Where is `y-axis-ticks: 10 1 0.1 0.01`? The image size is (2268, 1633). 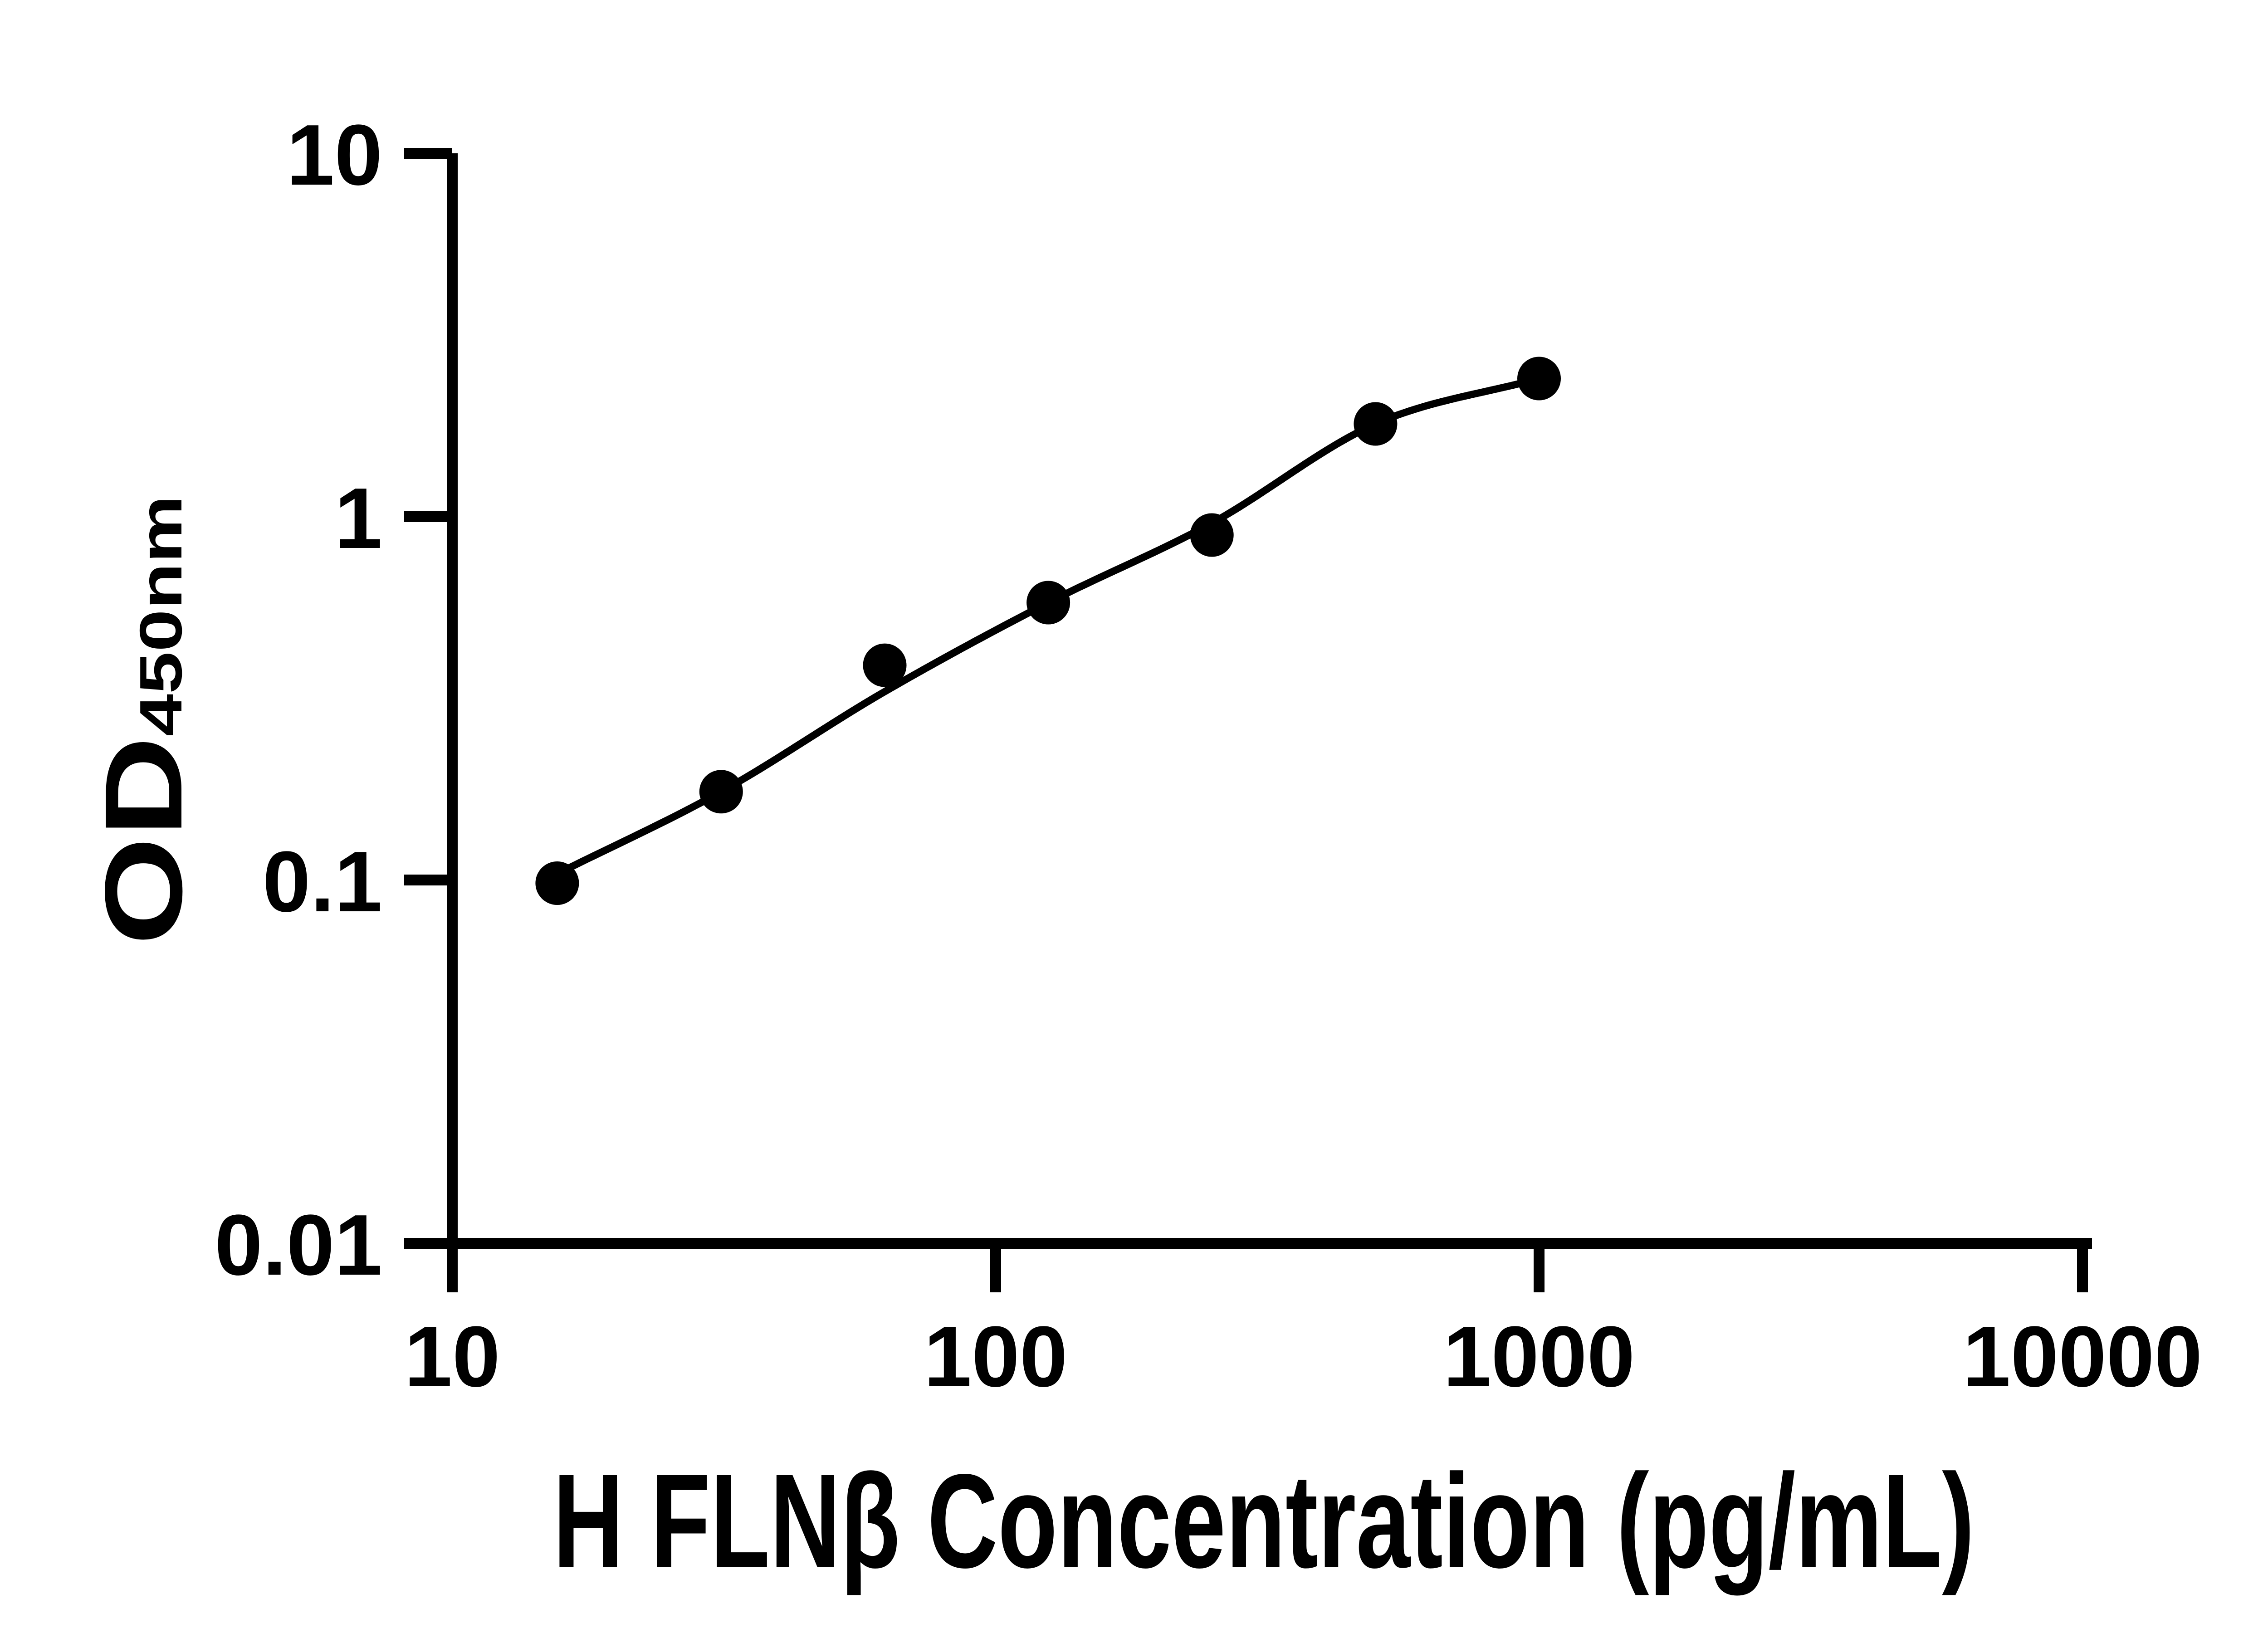
y-axis-ticks: 10 1 0.1 0.01 is located at coordinates (333, 700).